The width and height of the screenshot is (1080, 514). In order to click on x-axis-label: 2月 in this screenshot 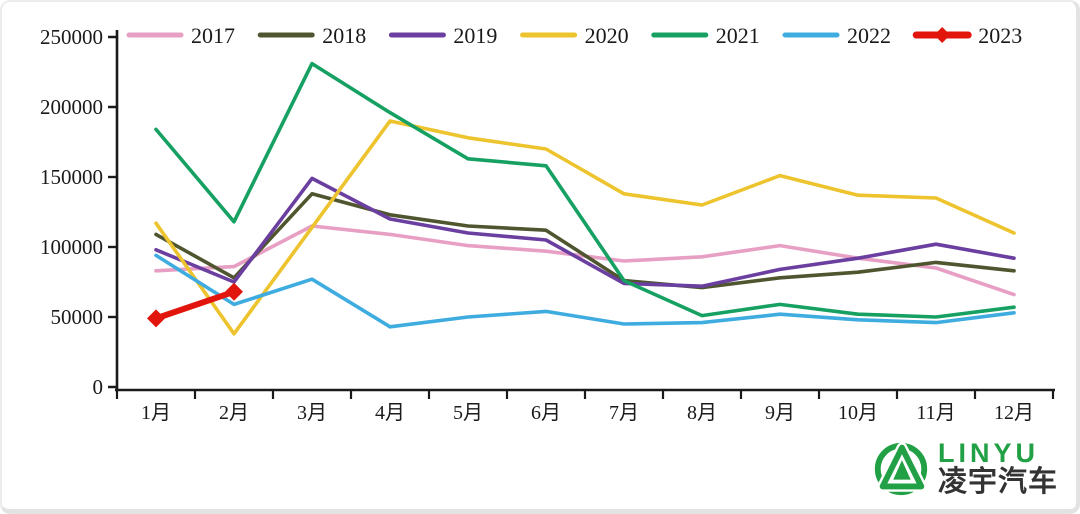, I will do `click(234, 413)`.